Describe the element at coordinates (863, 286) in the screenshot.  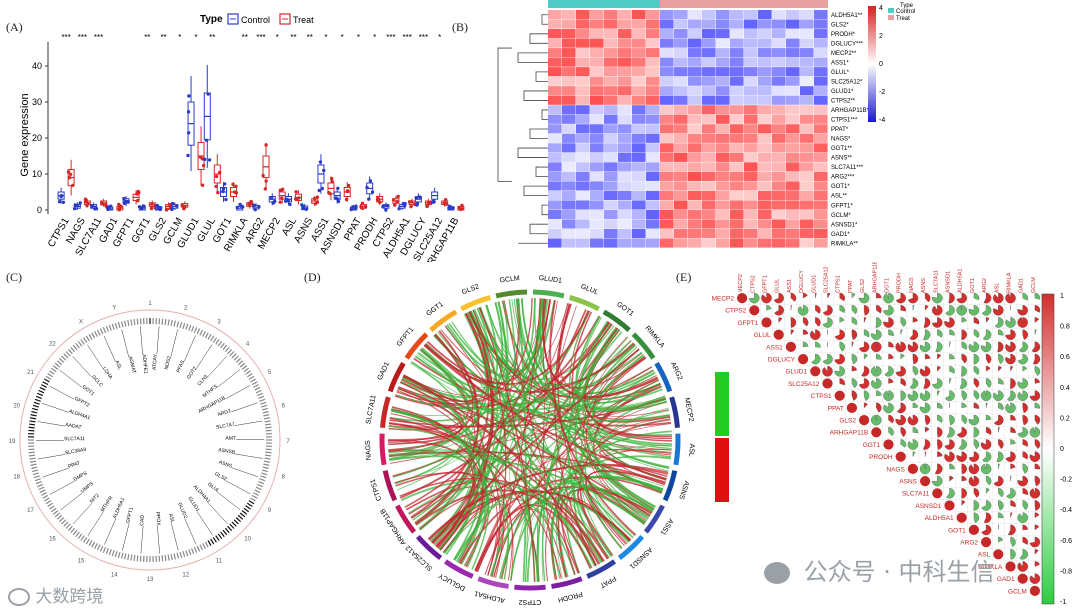
I see `corr-col-label: GLS2` at that location.